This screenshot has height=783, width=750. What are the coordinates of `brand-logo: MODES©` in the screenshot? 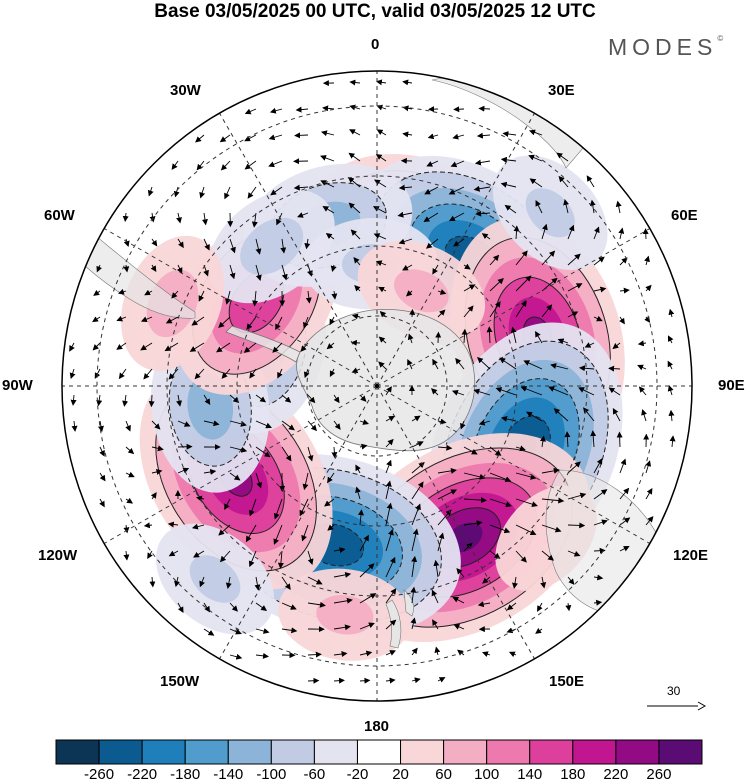 It's located at (665, 47).